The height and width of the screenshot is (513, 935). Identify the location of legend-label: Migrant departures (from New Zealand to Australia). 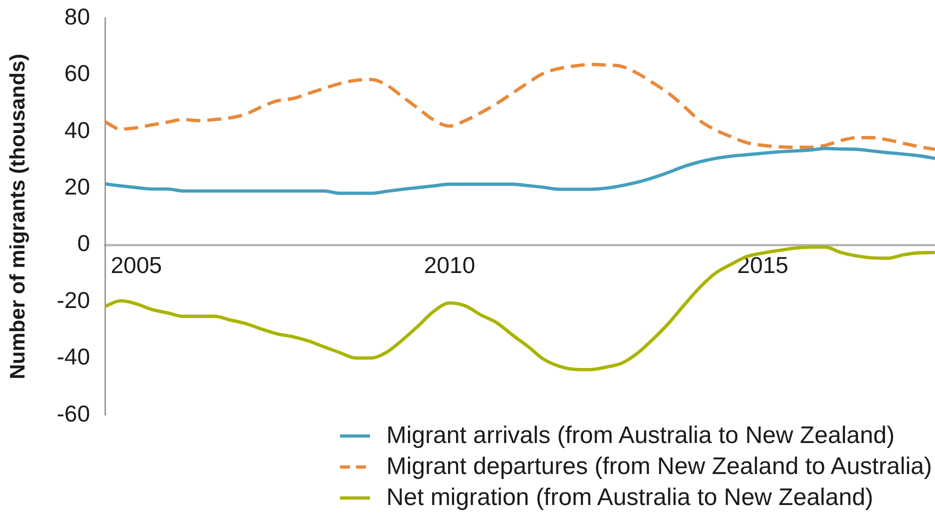
(659, 466).